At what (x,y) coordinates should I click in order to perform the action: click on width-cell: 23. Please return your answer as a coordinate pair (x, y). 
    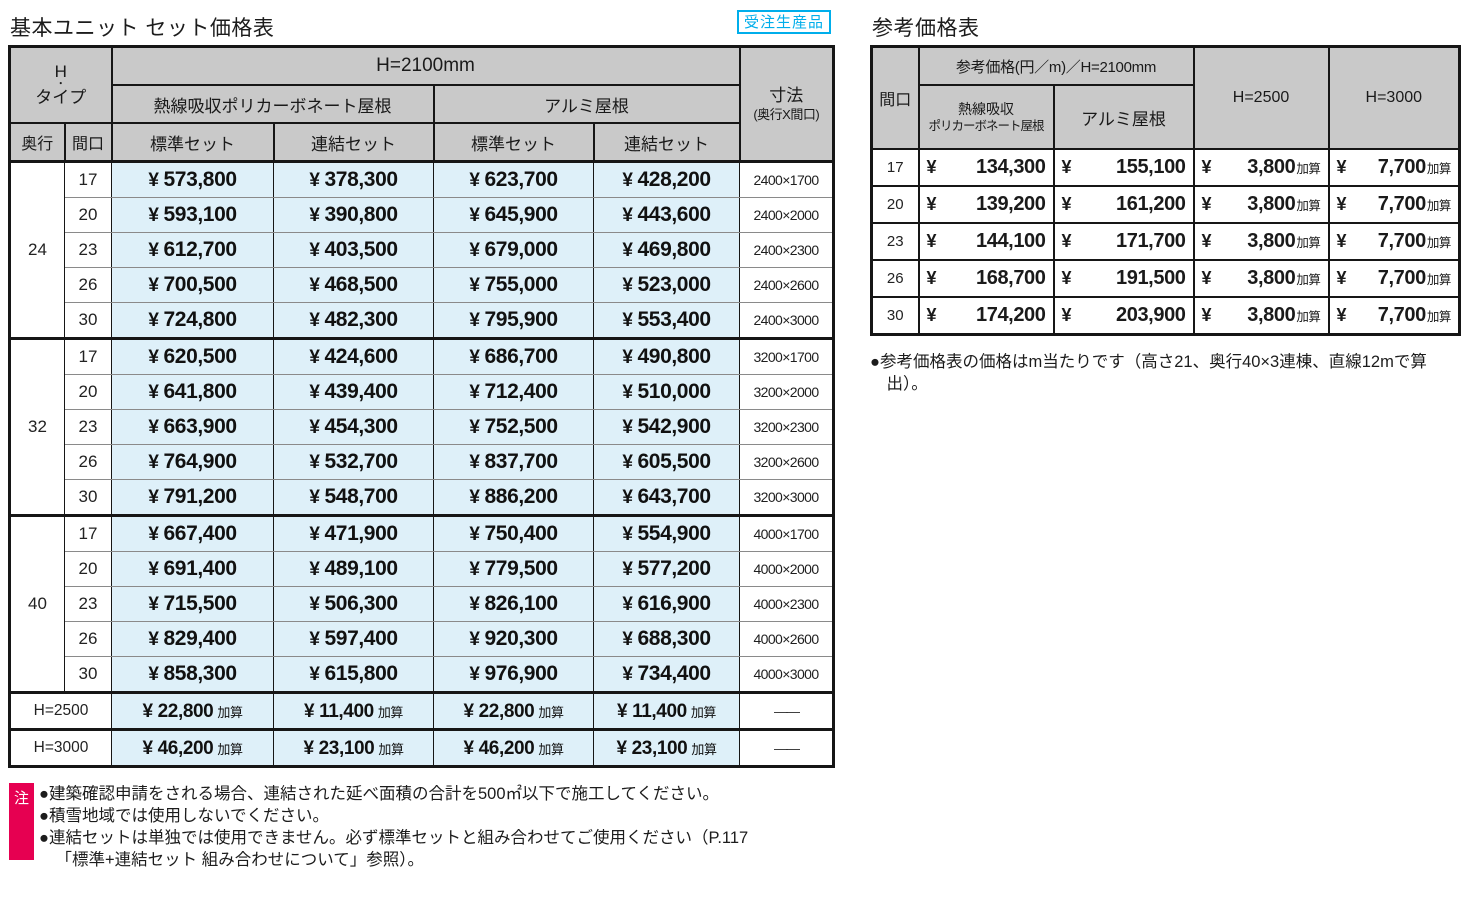
    Looking at the image, I should click on (895, 241).